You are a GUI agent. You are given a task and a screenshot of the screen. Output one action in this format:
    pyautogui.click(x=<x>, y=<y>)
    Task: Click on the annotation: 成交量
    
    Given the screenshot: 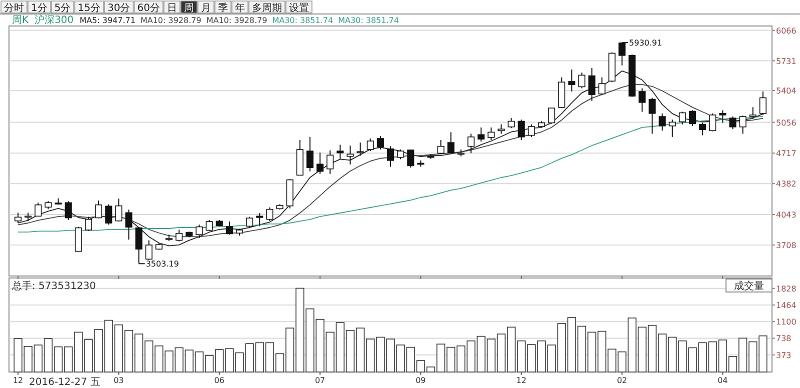 What is the action you would take?
    pyautogui.click(x=749, y=286)
    